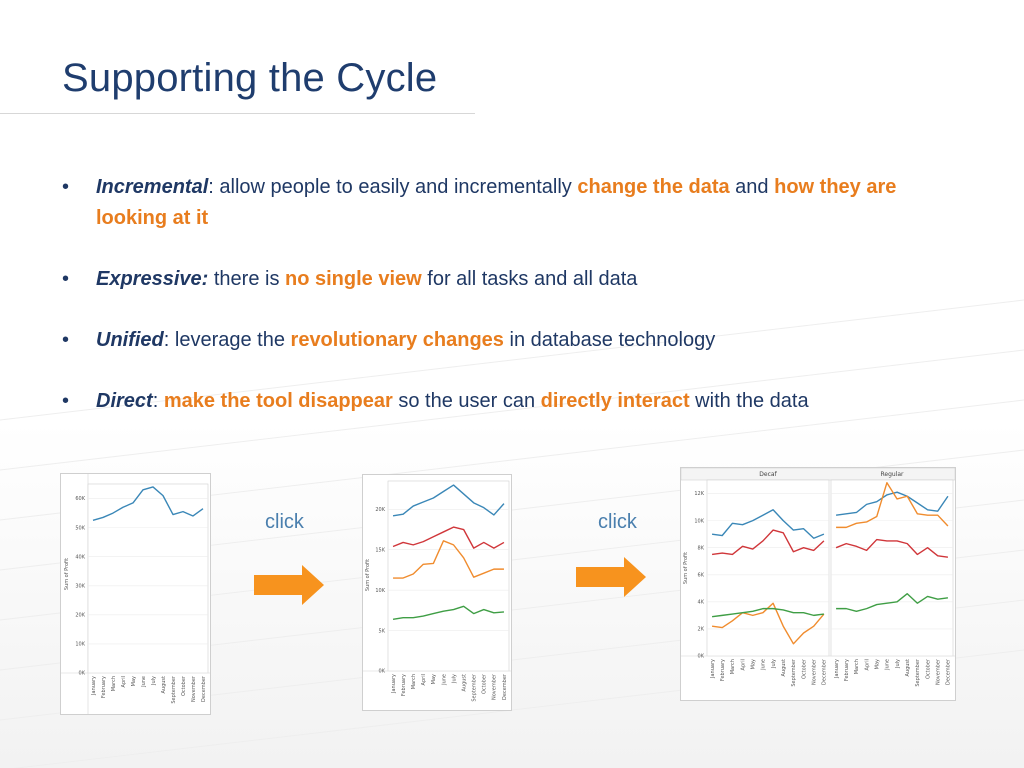 This screenshot has height=768, width=1024. I want to click on y-tick-label: 0K, so click(382, 672).